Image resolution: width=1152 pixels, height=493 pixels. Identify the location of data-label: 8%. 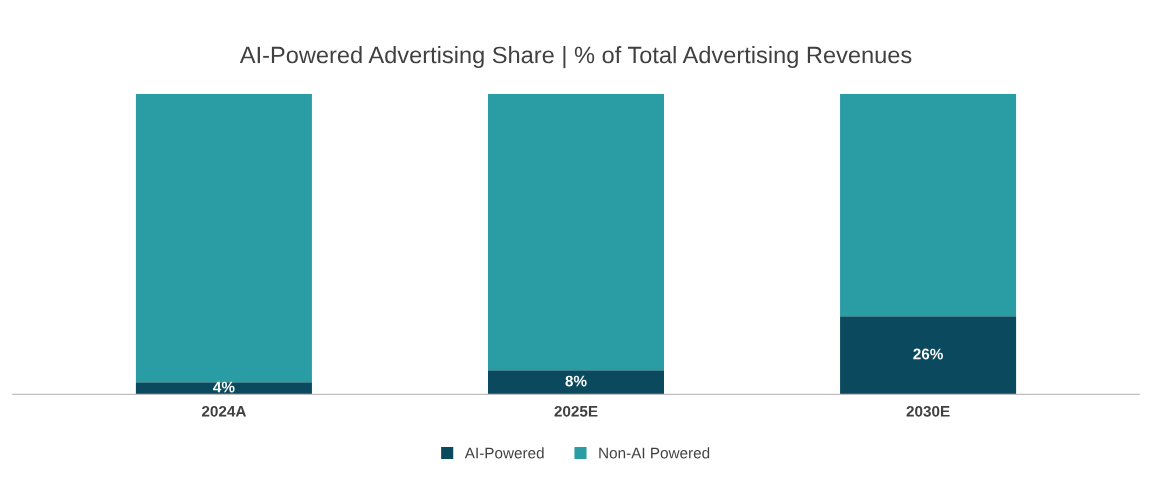
(576, 381).